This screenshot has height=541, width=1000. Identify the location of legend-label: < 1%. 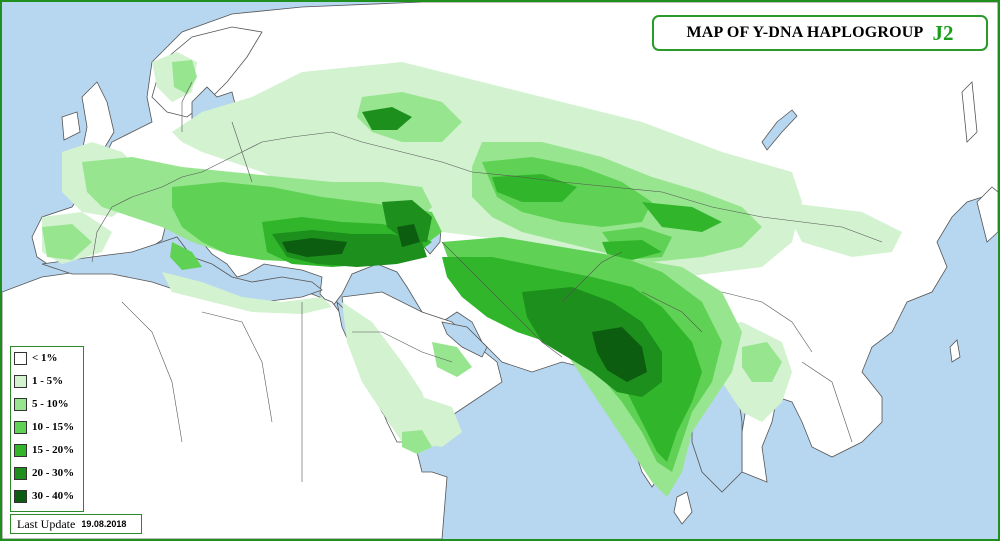
(45, 358).